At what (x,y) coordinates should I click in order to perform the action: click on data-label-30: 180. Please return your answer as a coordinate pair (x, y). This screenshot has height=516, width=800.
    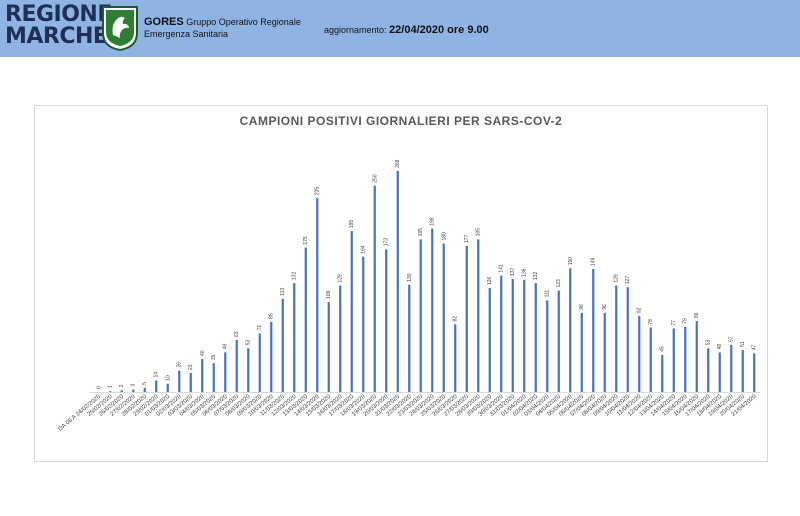
    Looking at the image, I should click on (444, 236).